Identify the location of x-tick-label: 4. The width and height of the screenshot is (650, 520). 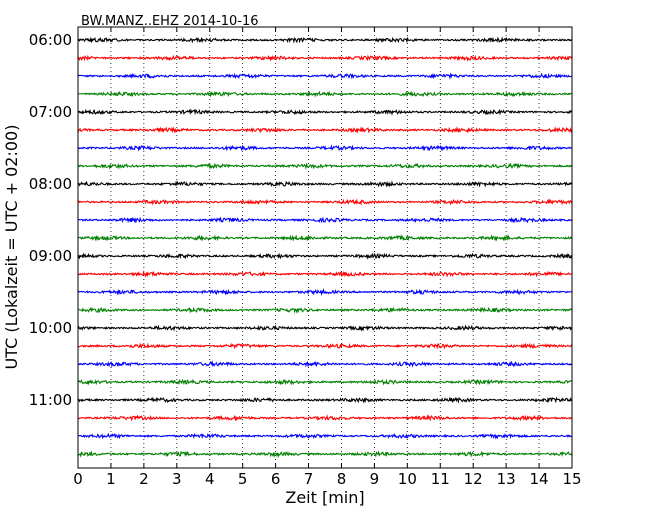
(210, 479).